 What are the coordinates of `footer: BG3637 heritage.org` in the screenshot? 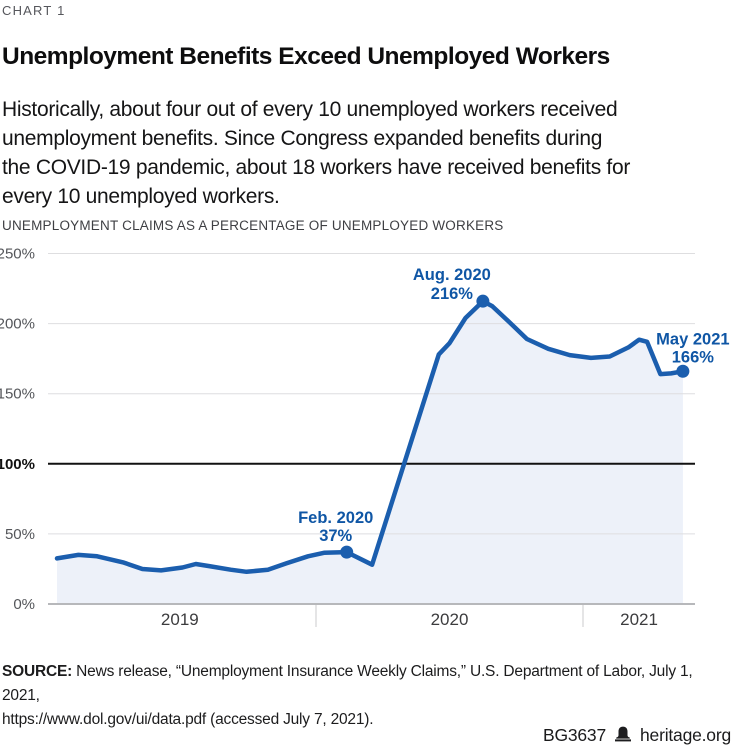 It's located at (637, 735).